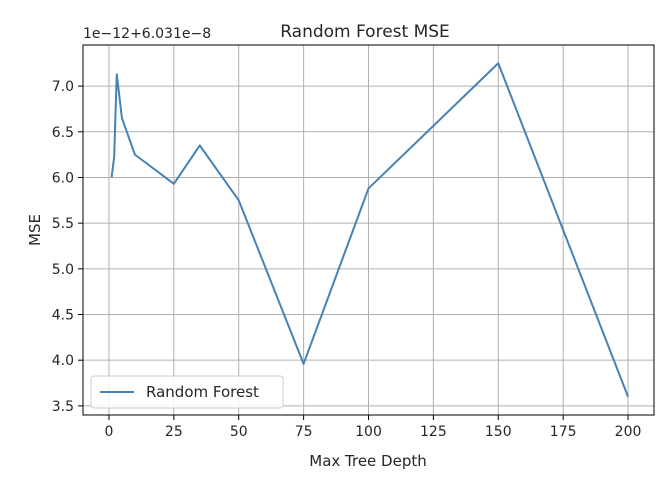 The image size is (670, 486). Describe the element at coordinates (368, 461) in the screenshot. I see `x-axis-label: Max Tree Depth` at that location.